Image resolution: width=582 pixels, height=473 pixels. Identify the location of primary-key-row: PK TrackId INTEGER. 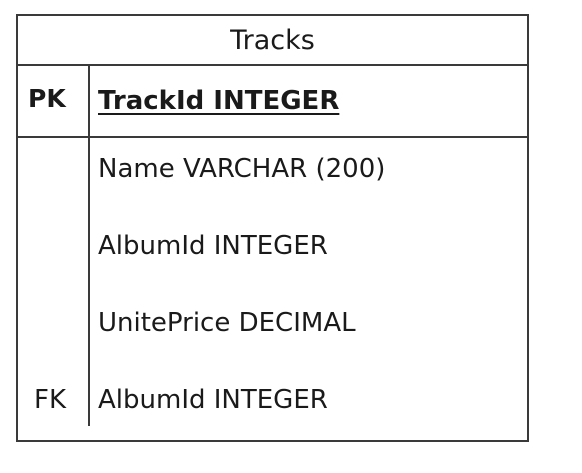
(272, 102).